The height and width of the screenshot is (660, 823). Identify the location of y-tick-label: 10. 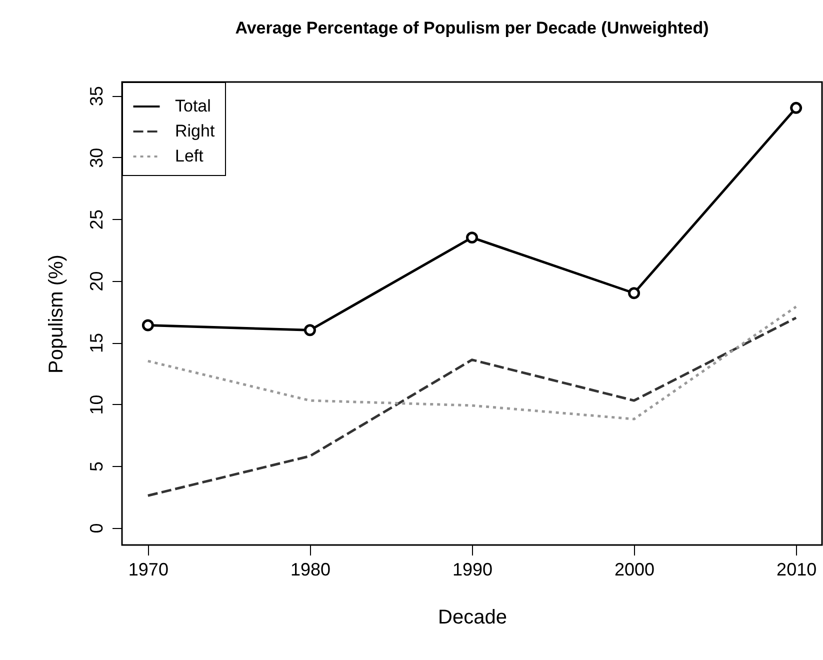
(96, 404).